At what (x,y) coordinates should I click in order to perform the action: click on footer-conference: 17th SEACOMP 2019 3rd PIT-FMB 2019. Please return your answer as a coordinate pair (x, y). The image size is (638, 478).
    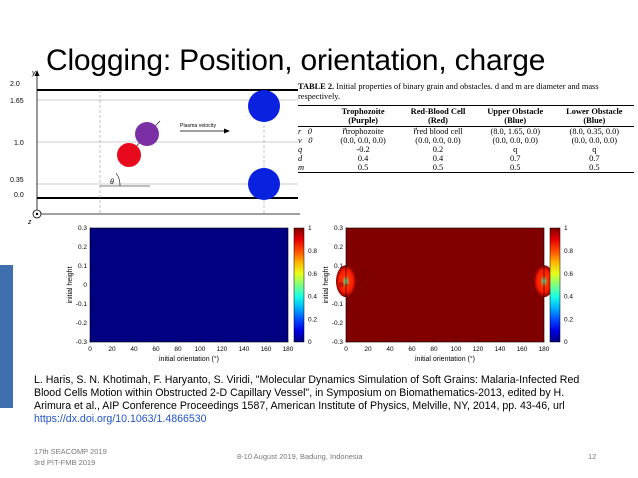
    Looking at the image, I should click on (70, 457).